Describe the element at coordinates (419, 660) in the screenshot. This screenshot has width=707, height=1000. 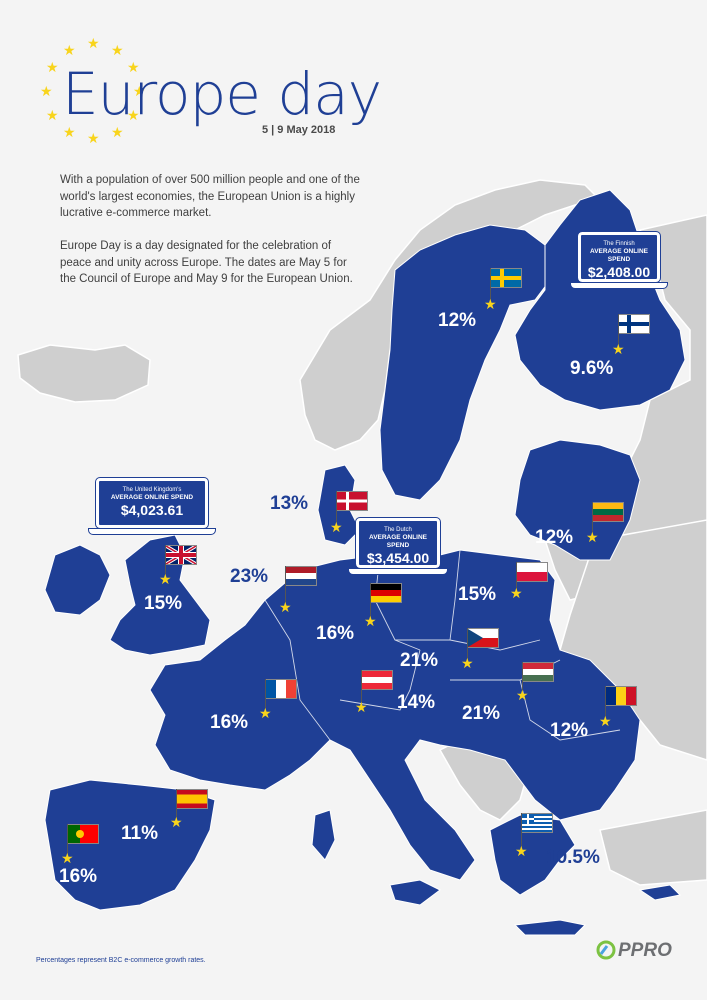
I see `czech-rate: 21%` at that location.